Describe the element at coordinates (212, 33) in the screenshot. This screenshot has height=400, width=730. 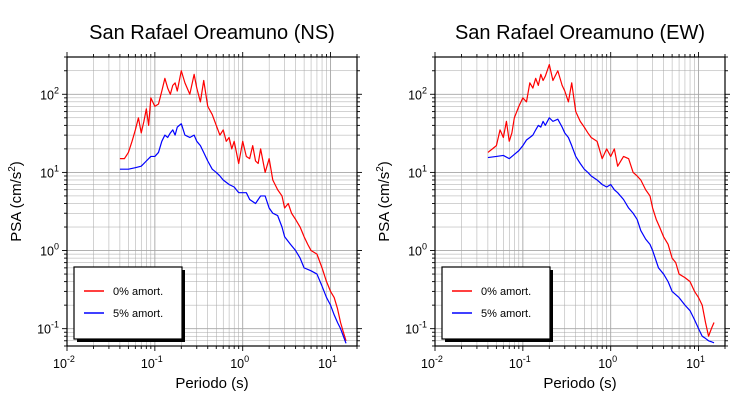
I see `chart-title: San Rafael Oreamuno (NS)` at that location.